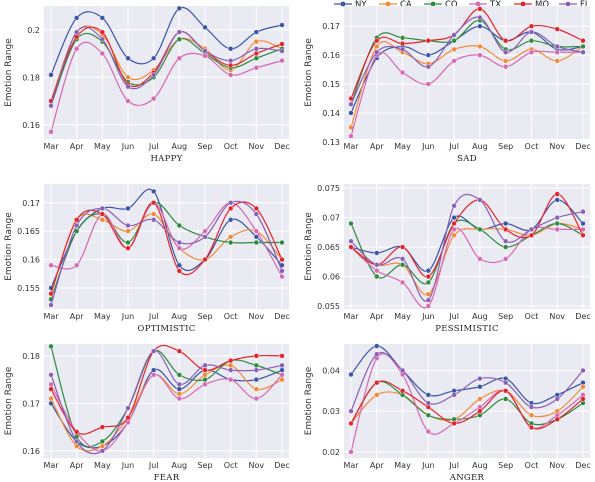  I want to click on x-tick-label: Apr, so click(377, 146).